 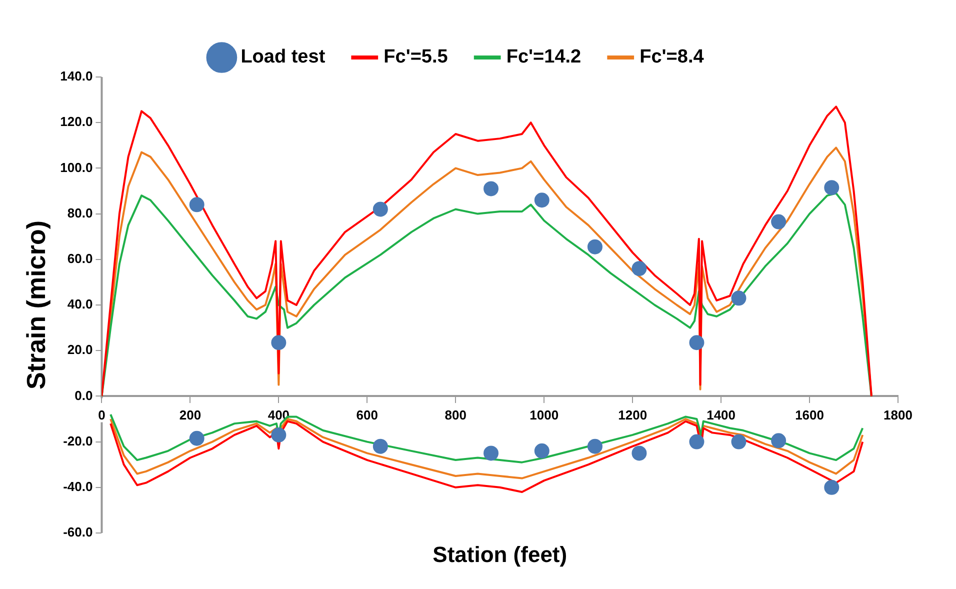 What do you see at coordinates (500, 555) in the screenshot?
I see `x-axis-title: Station (feet)` at bounding box center [500, 555].